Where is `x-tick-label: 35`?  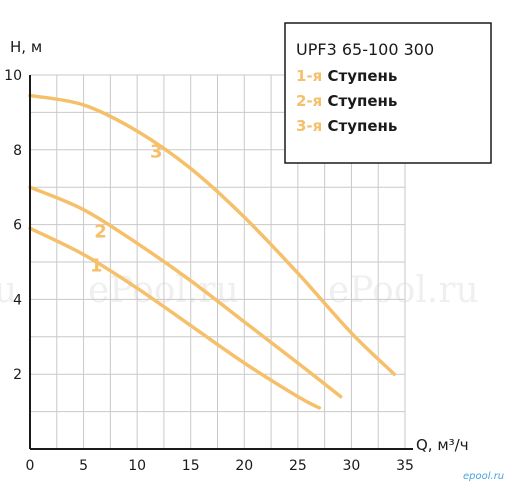 x-tick-label: 35 is located at coordinates (405, 466).